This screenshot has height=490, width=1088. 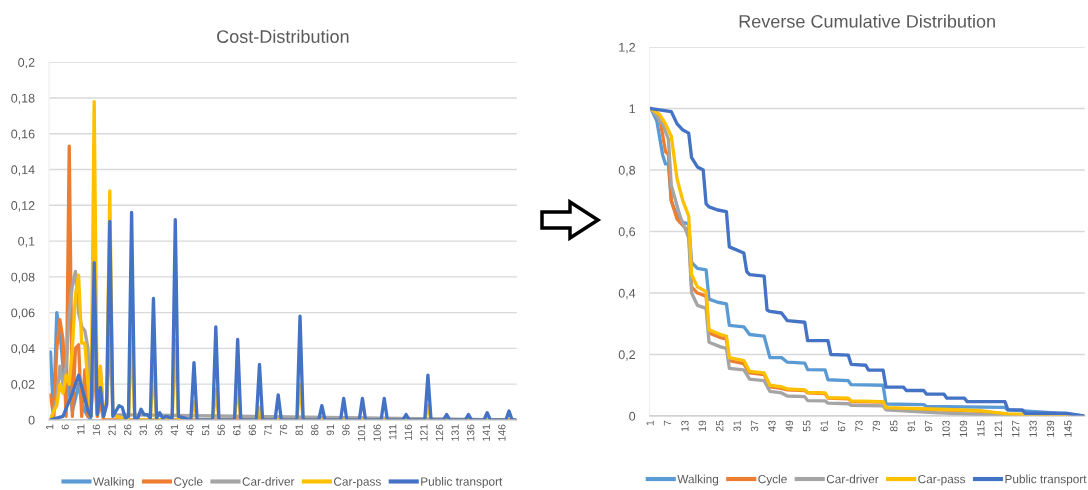 What do you see at coordinates (393, 432) in the screenshot?
I see `x-tick-label: 111` at bounding box center [393, 432].